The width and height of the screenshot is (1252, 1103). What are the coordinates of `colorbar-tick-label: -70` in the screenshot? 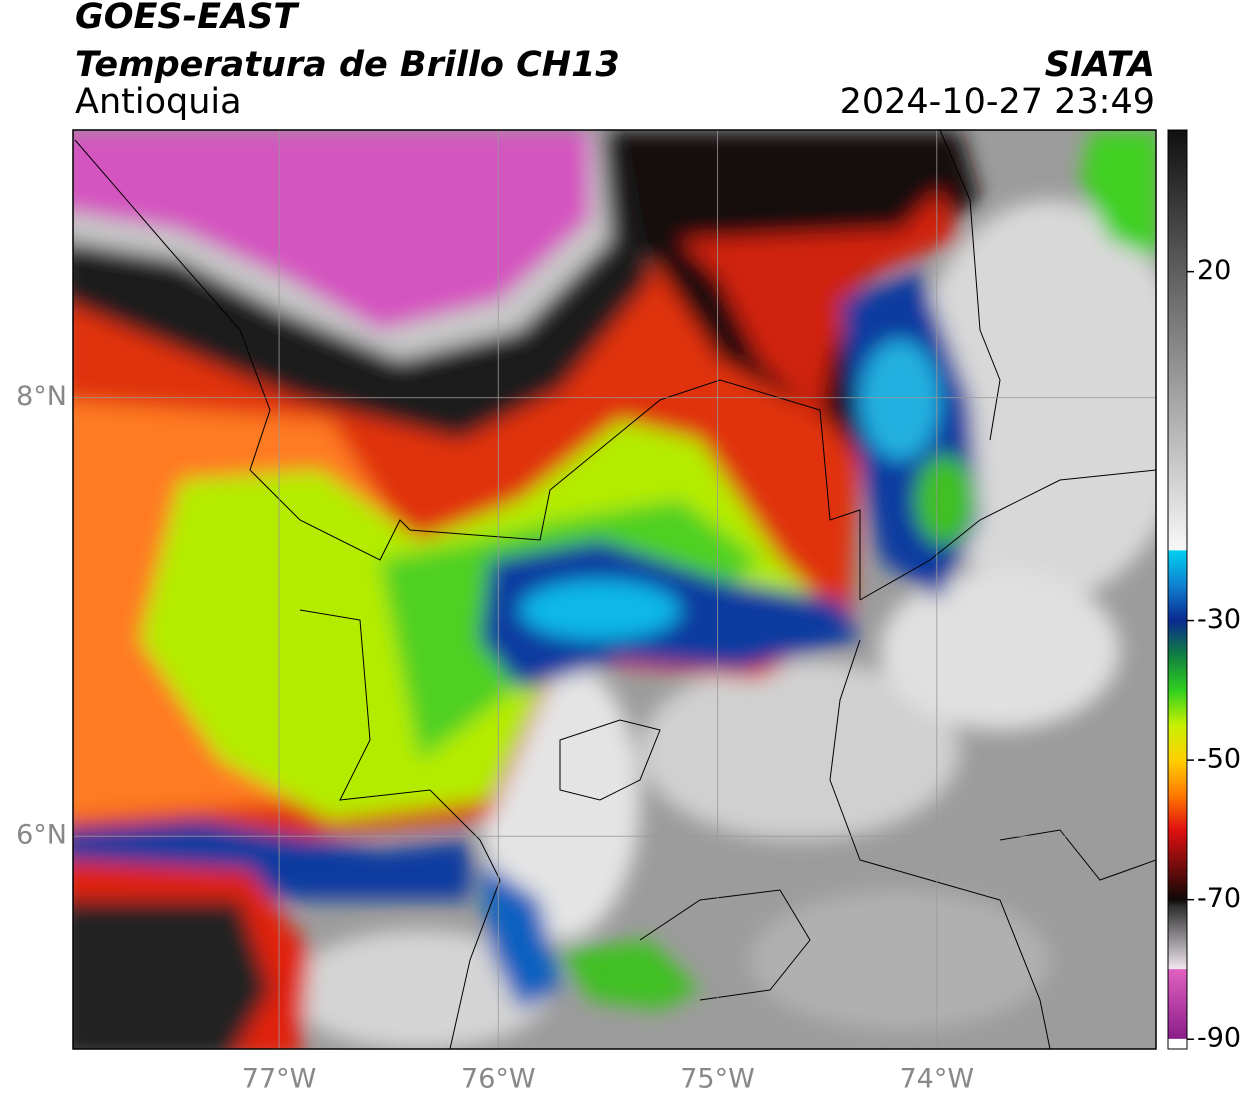 It's located at (1219, 898).